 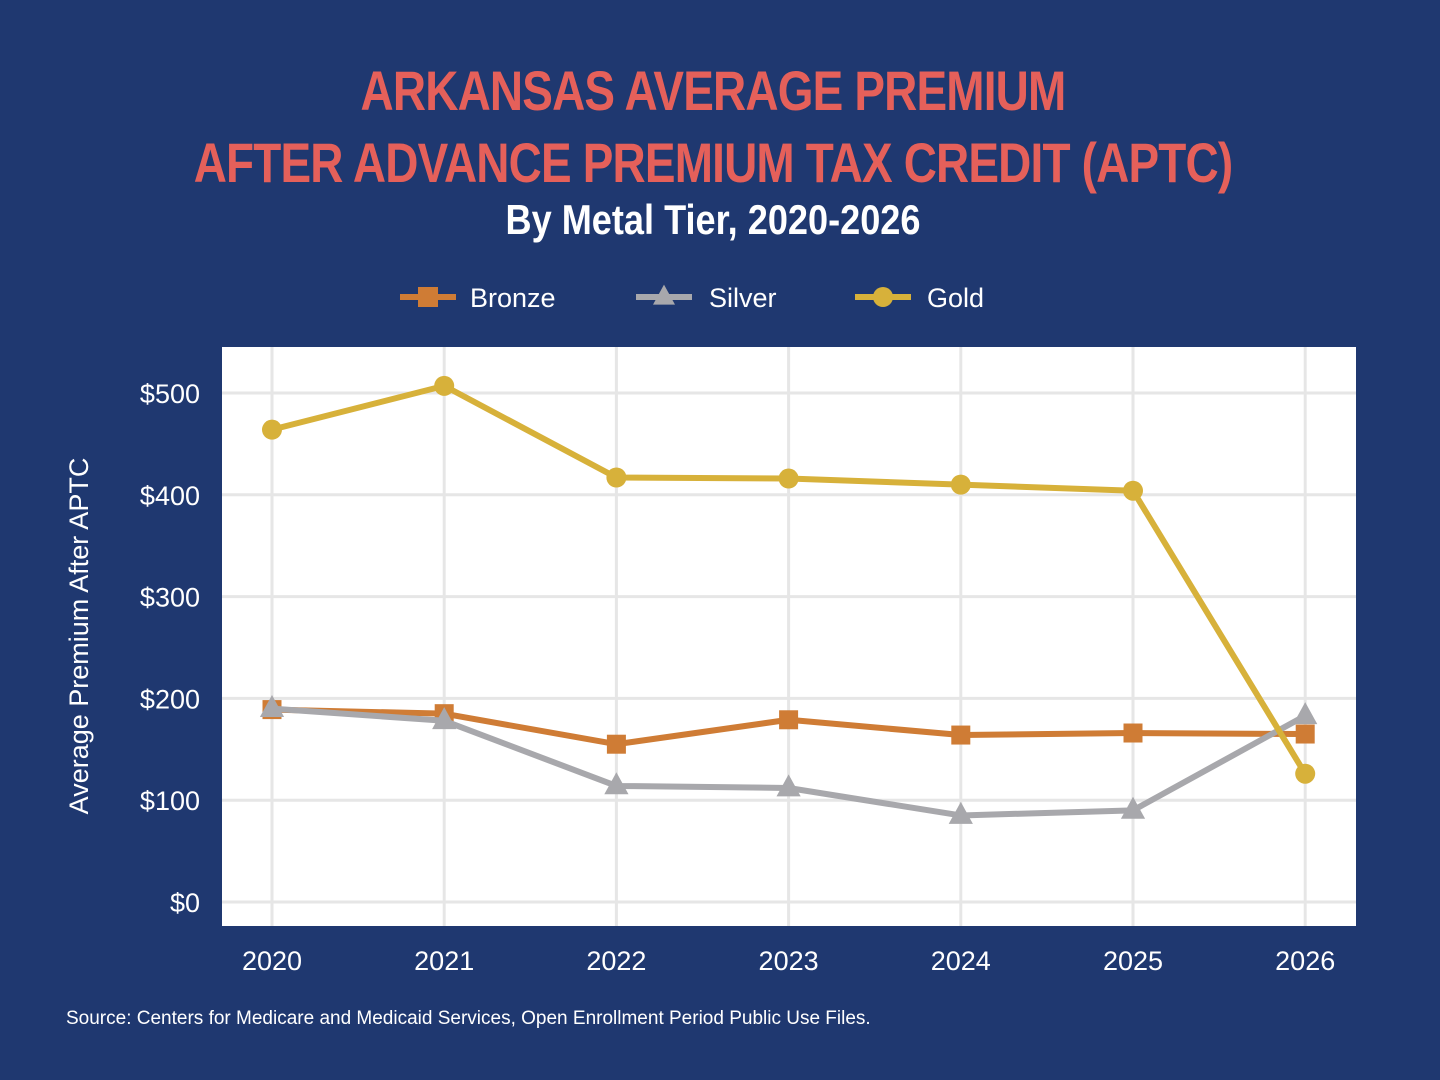 I want to click on silver-point-2023, so click(x=788, y=785).